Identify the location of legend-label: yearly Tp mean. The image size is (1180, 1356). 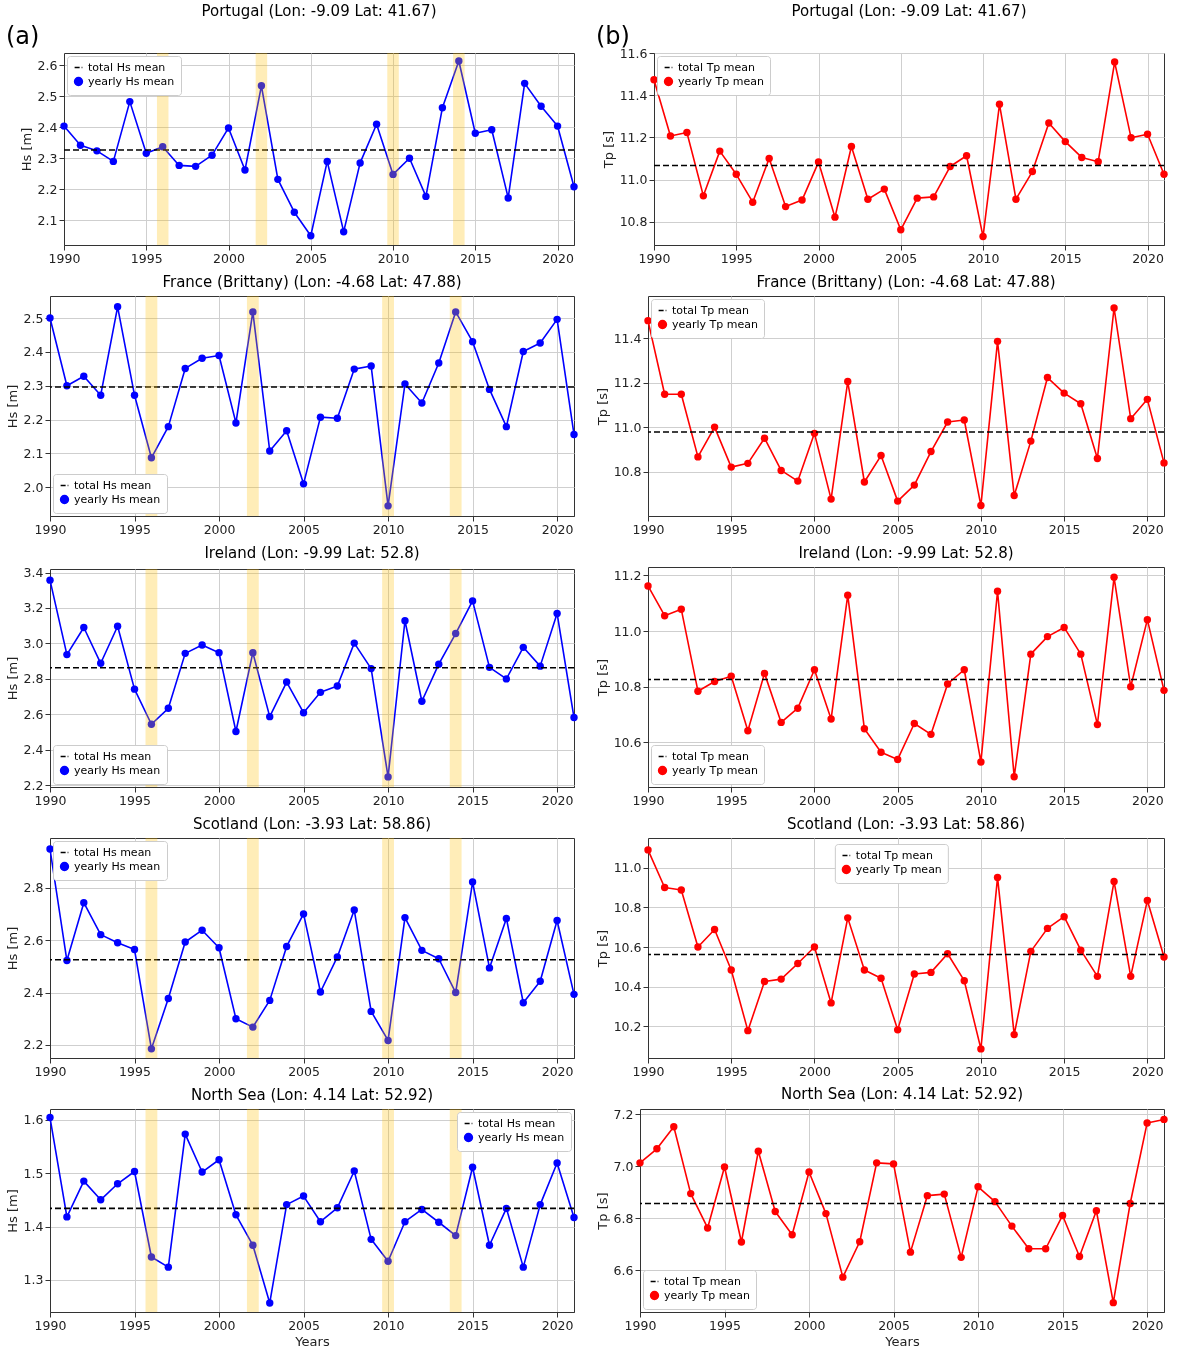
(898, 869).